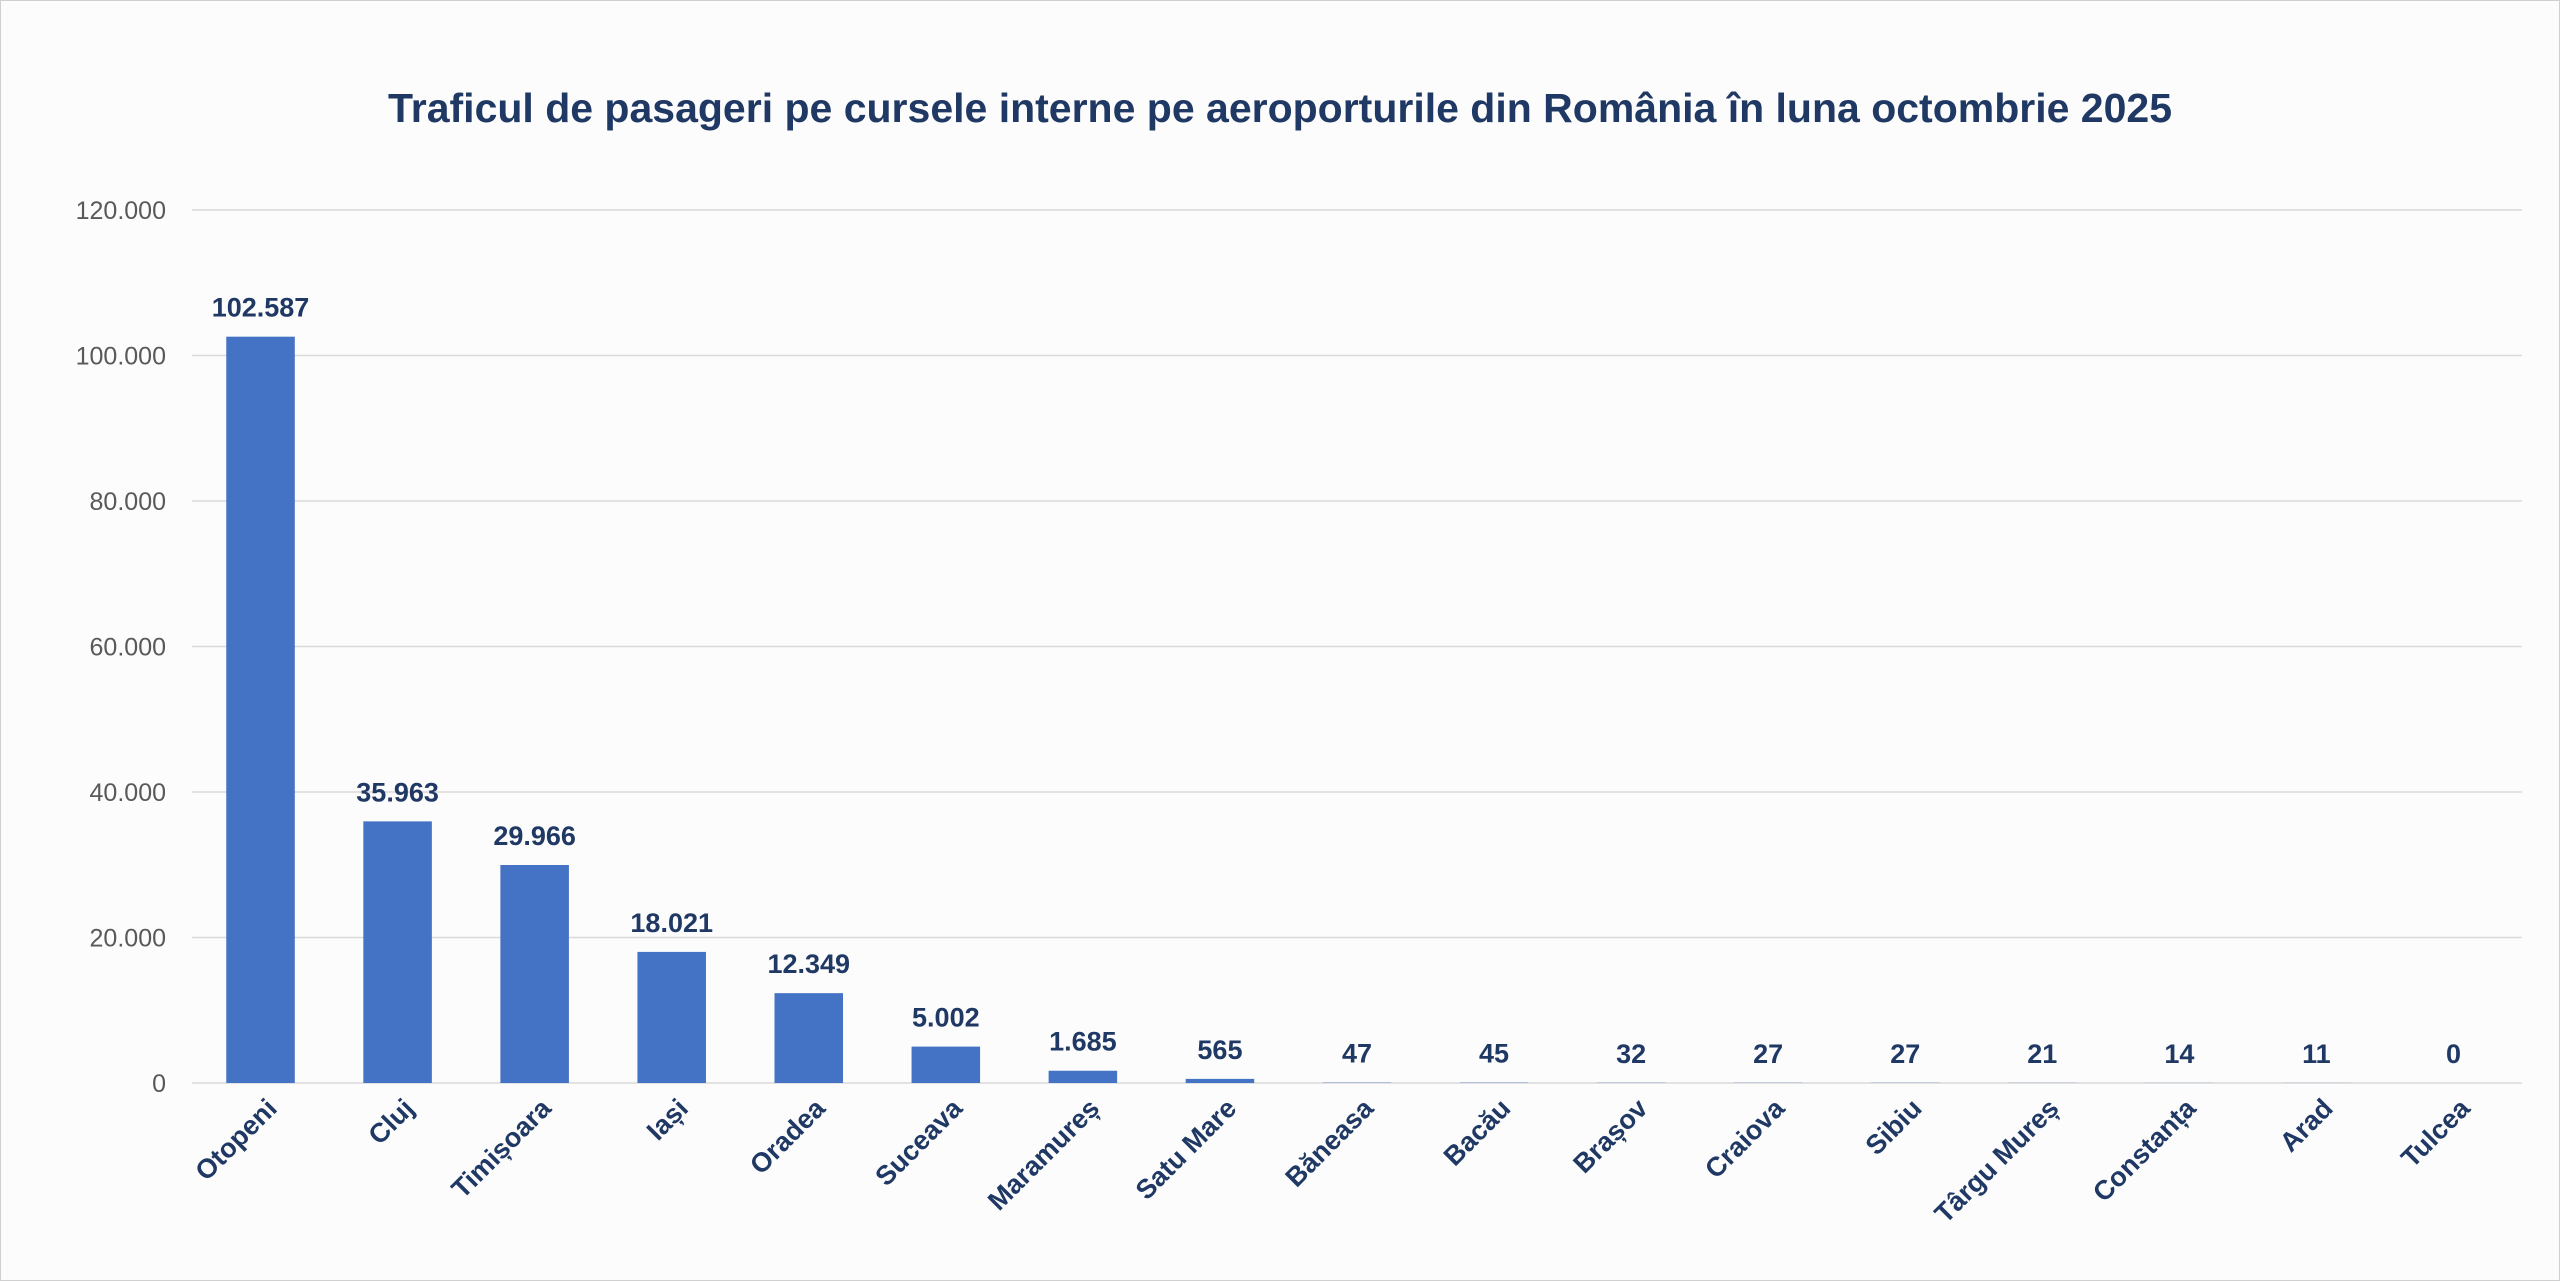  What do you see at coordinates (1745, 1138) in the screenshot?
I see `x-tick-label: Craiova` at bounding box center [1745, 1138].